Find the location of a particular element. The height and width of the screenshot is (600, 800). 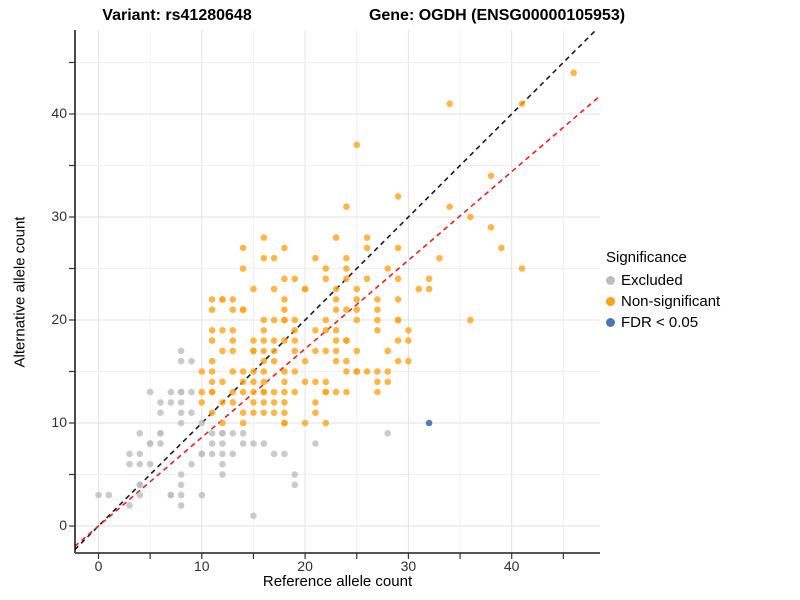

y-axis-label: Alternative allele count is located at coordinates (20, 292).